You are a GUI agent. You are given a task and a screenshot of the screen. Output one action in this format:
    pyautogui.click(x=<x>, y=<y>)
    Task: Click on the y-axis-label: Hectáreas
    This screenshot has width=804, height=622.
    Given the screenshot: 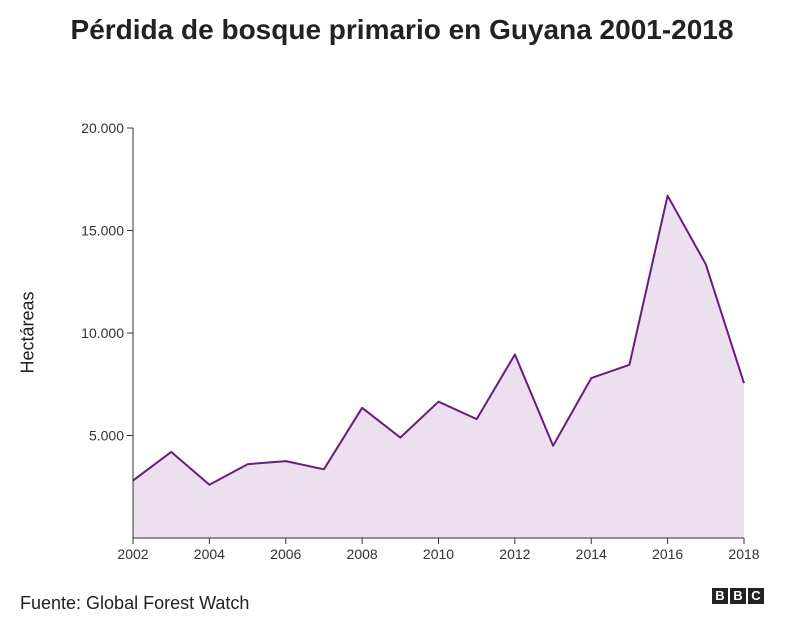 What is the action you would take?
    pyautogui.click(x=27, y=332)
    